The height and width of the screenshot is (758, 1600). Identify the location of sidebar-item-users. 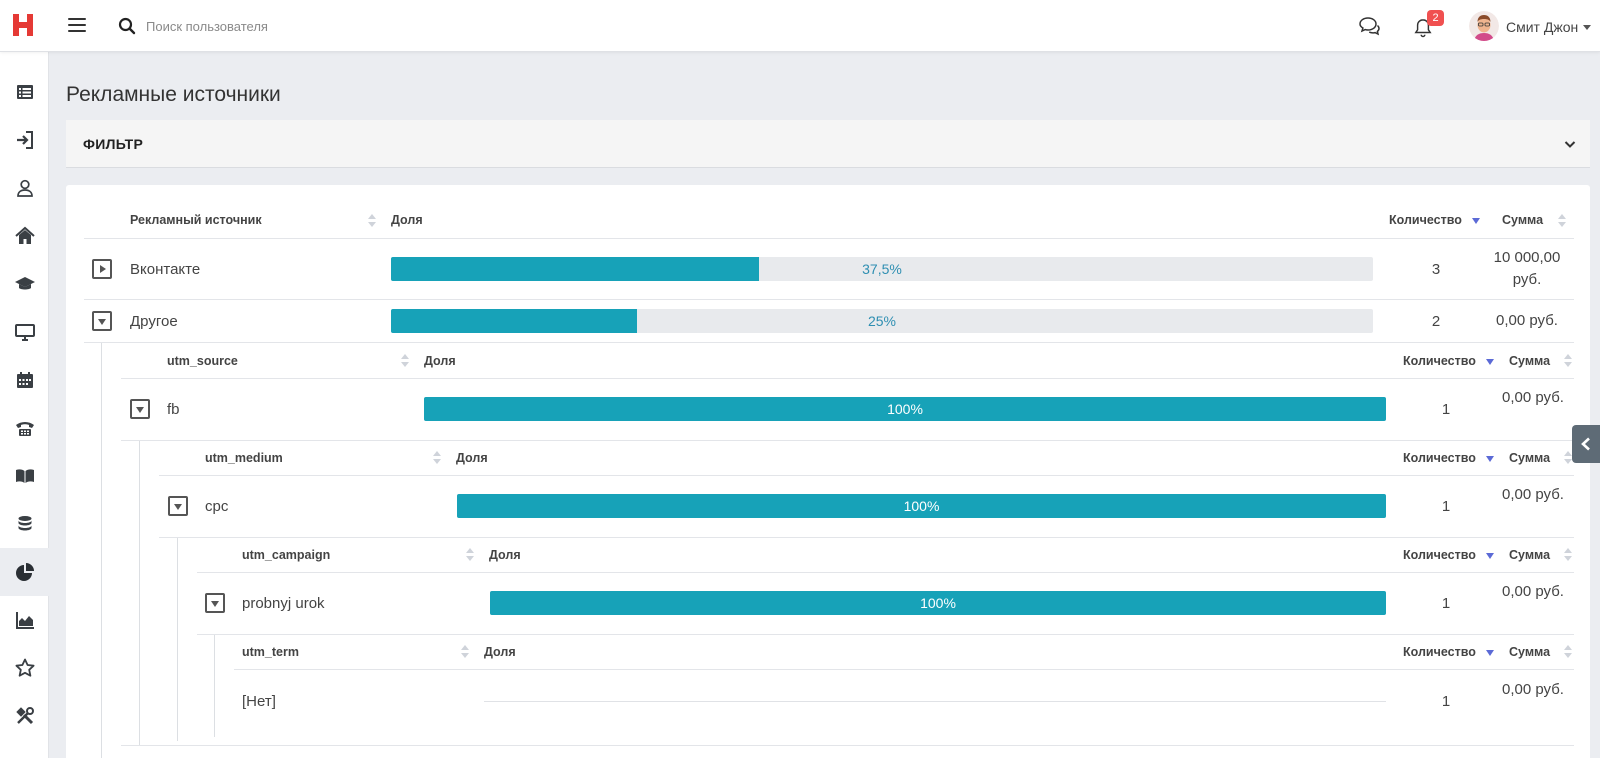
(24, 188).